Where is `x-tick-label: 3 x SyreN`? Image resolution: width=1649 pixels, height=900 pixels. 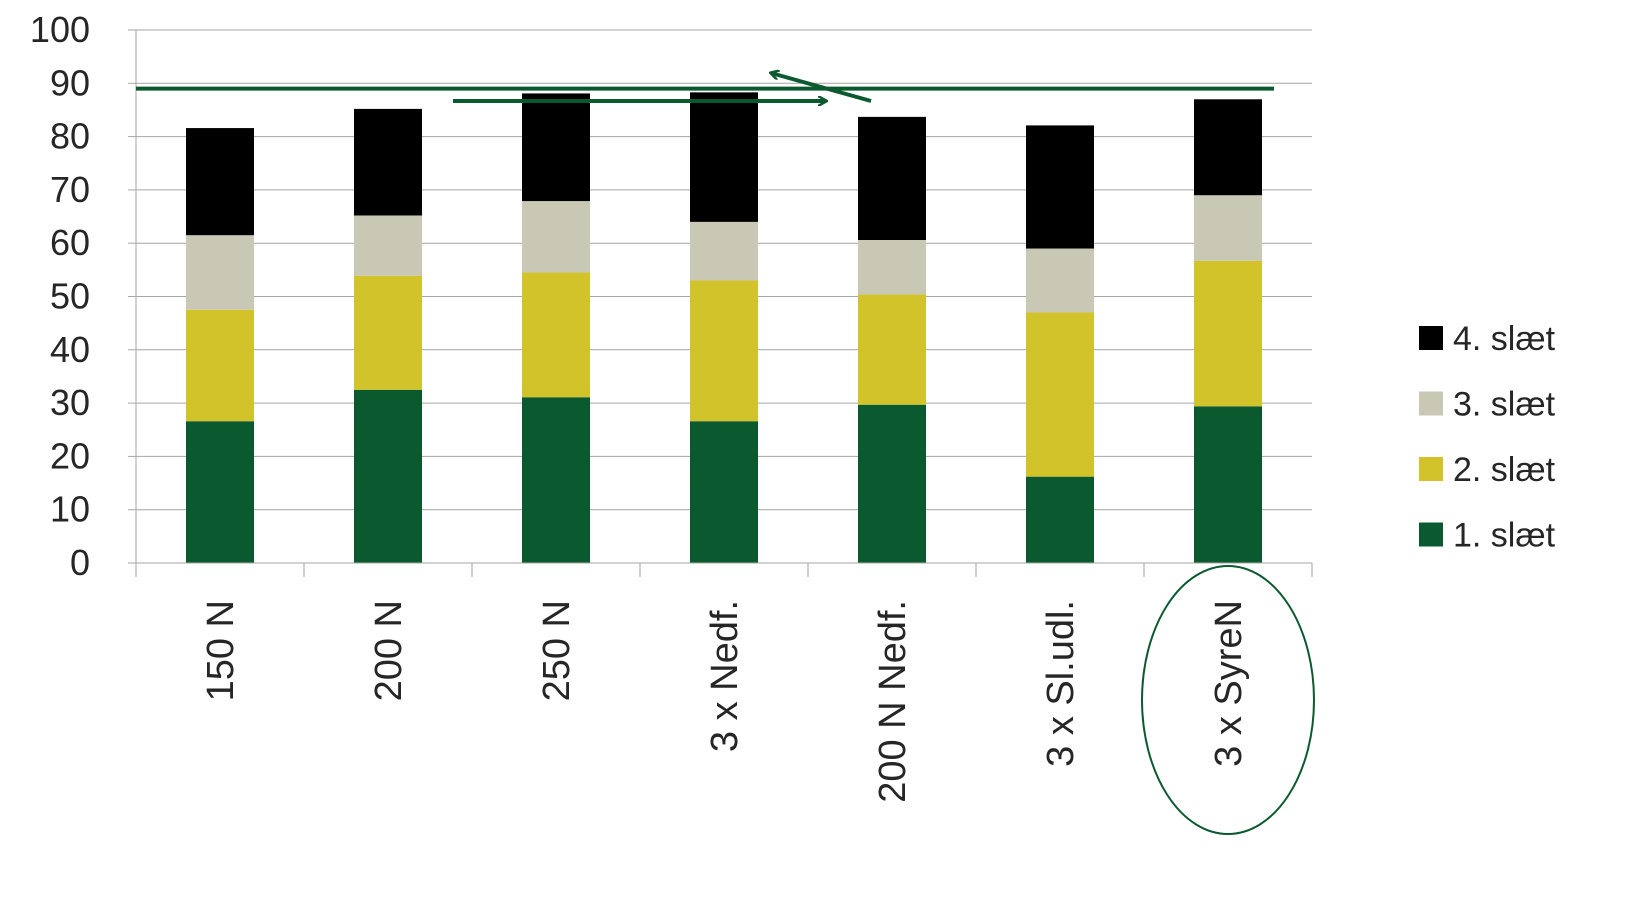 x-tick-label: 3 x SyreN is located at coordinates (1229, 683).